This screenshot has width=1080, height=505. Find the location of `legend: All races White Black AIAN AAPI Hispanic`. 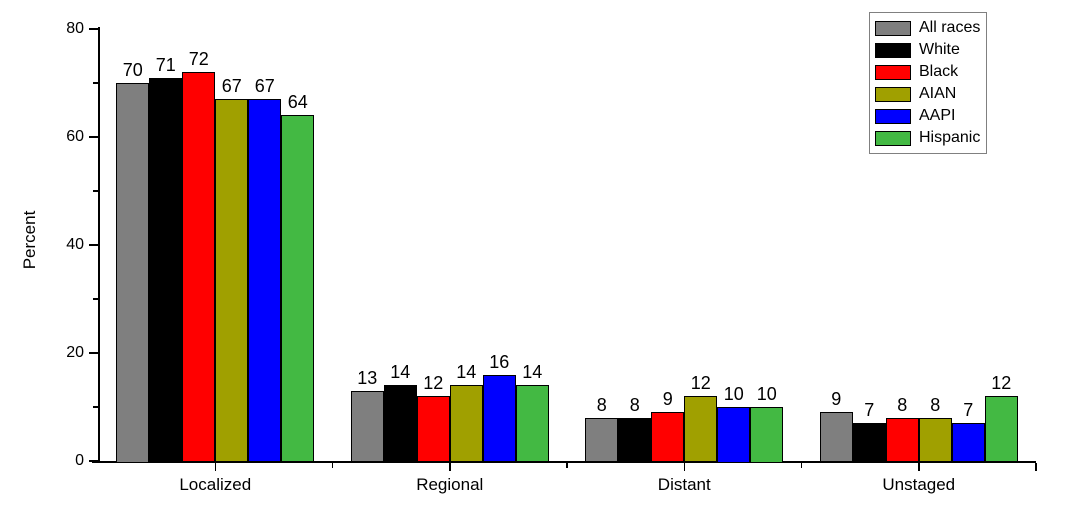

legend: All races White Black AIAN AAPI Hispanic is located at coordinates (928, 83).